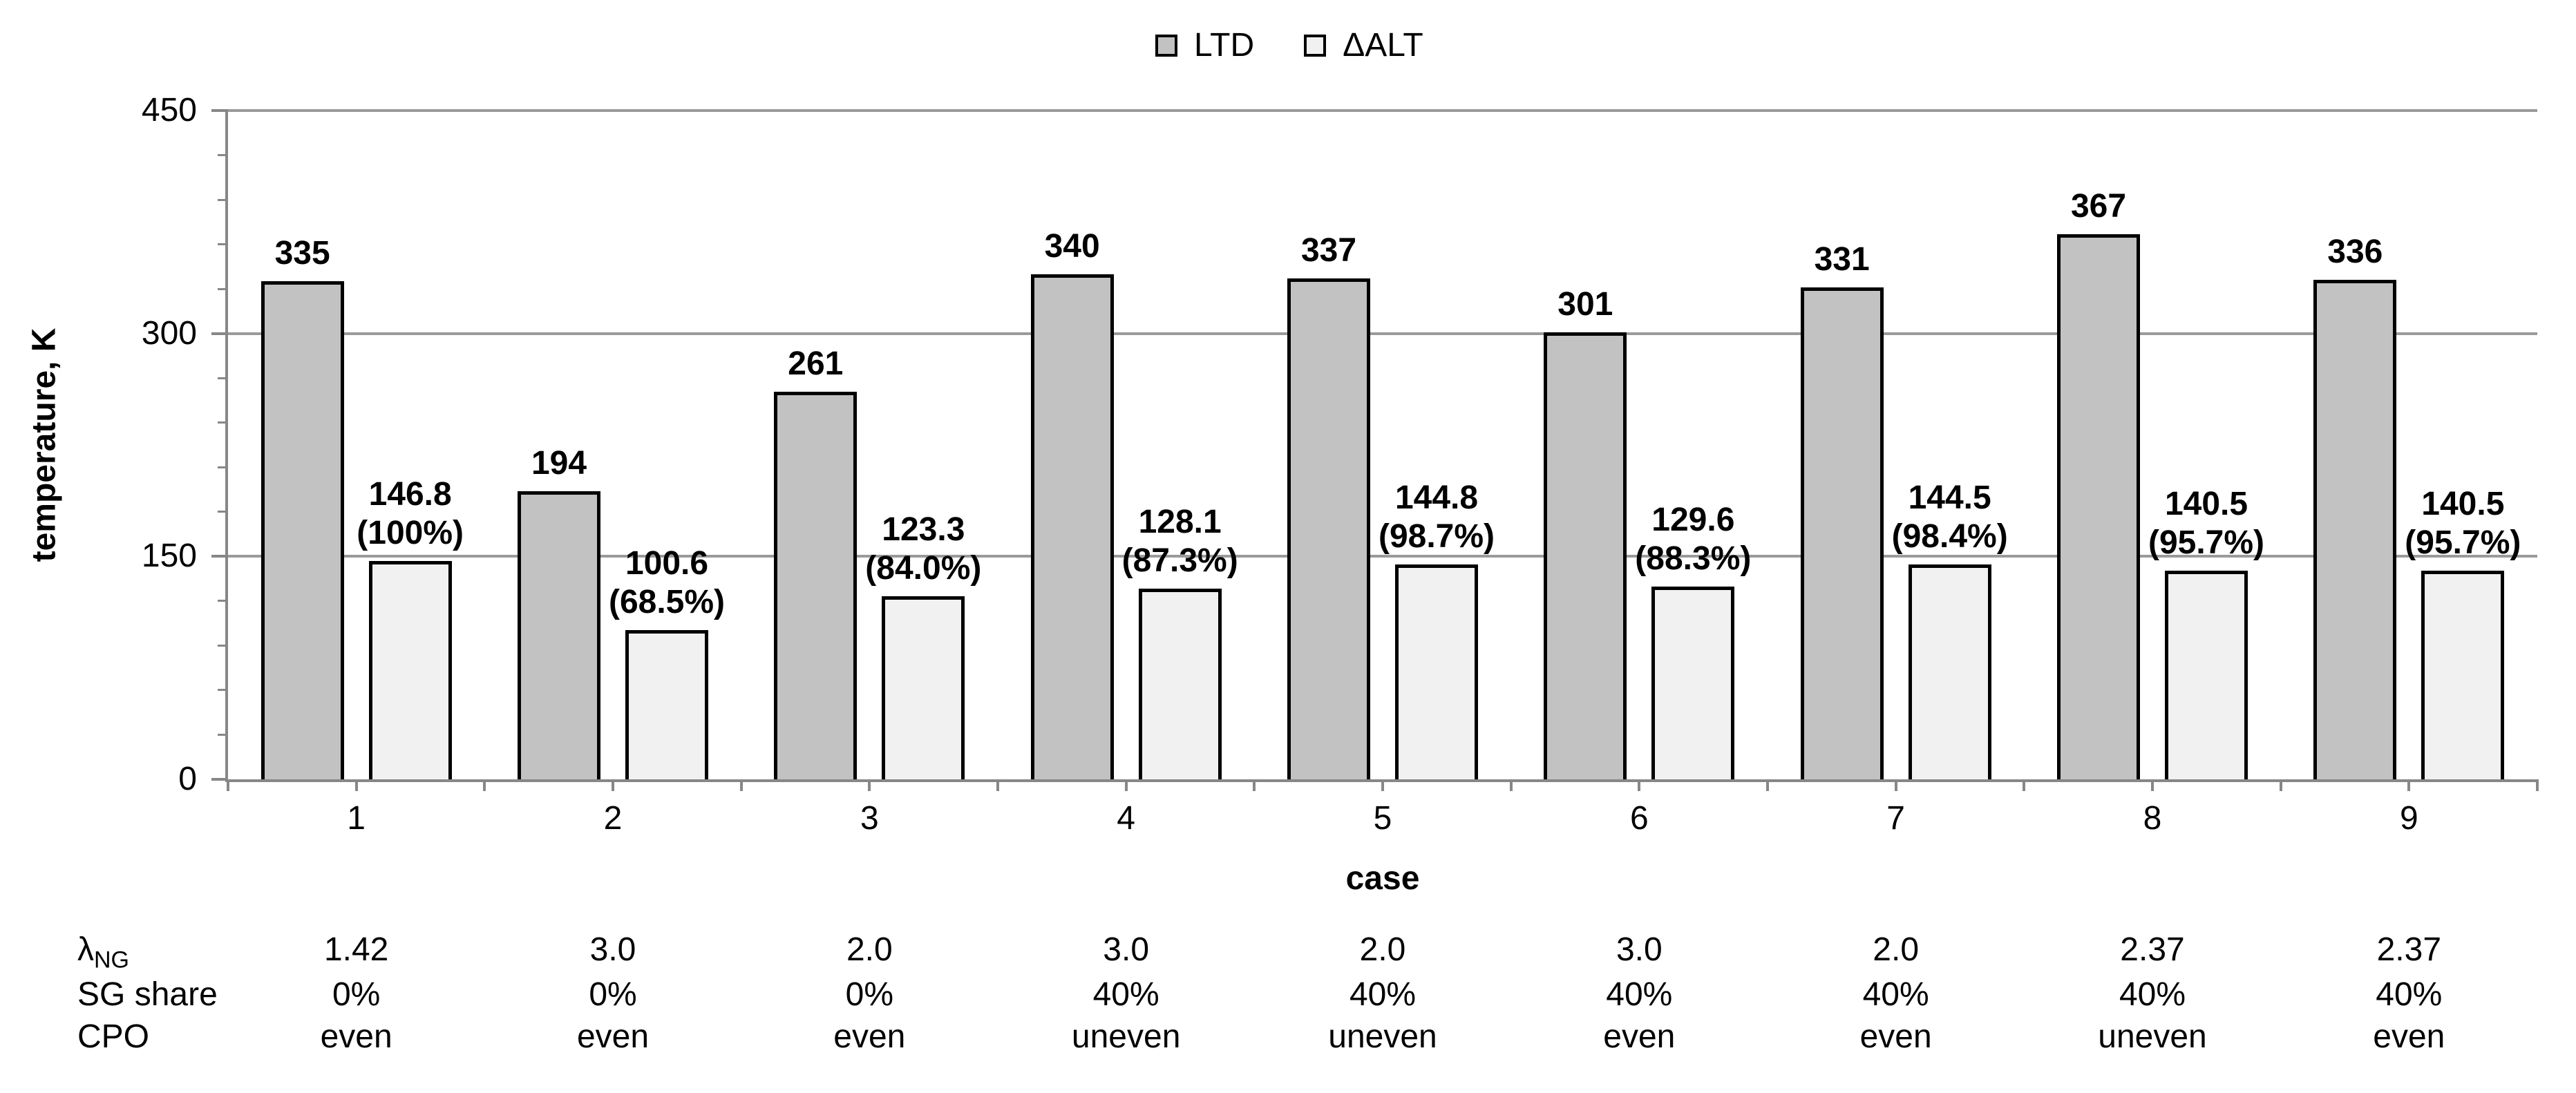 The width and height of the screenshot is (2576, 1093). I want to click on table-cell-lambda-ng-case-1: 1.42, so click(356, 950).